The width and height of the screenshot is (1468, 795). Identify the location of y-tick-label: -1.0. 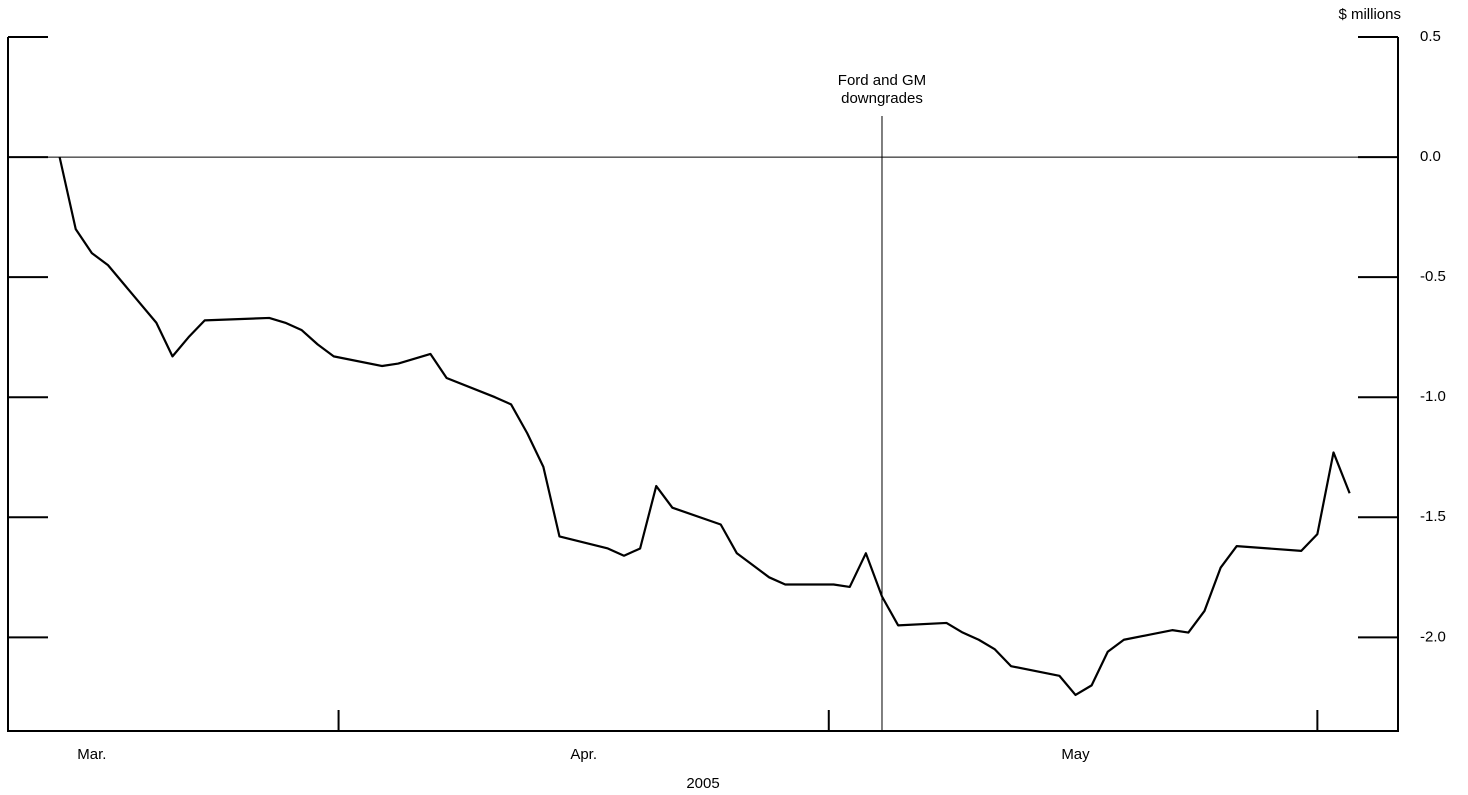
(1433, 396).